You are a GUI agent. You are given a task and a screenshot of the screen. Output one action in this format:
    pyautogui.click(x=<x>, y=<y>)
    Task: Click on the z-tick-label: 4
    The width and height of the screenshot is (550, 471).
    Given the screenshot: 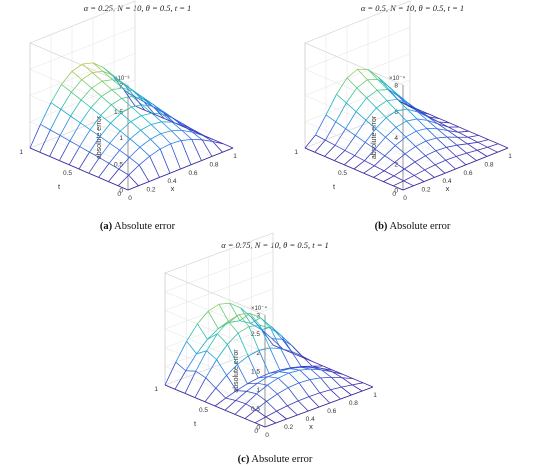 What is the action you would take?
    pyautogui.click(x=396, y=138)
    